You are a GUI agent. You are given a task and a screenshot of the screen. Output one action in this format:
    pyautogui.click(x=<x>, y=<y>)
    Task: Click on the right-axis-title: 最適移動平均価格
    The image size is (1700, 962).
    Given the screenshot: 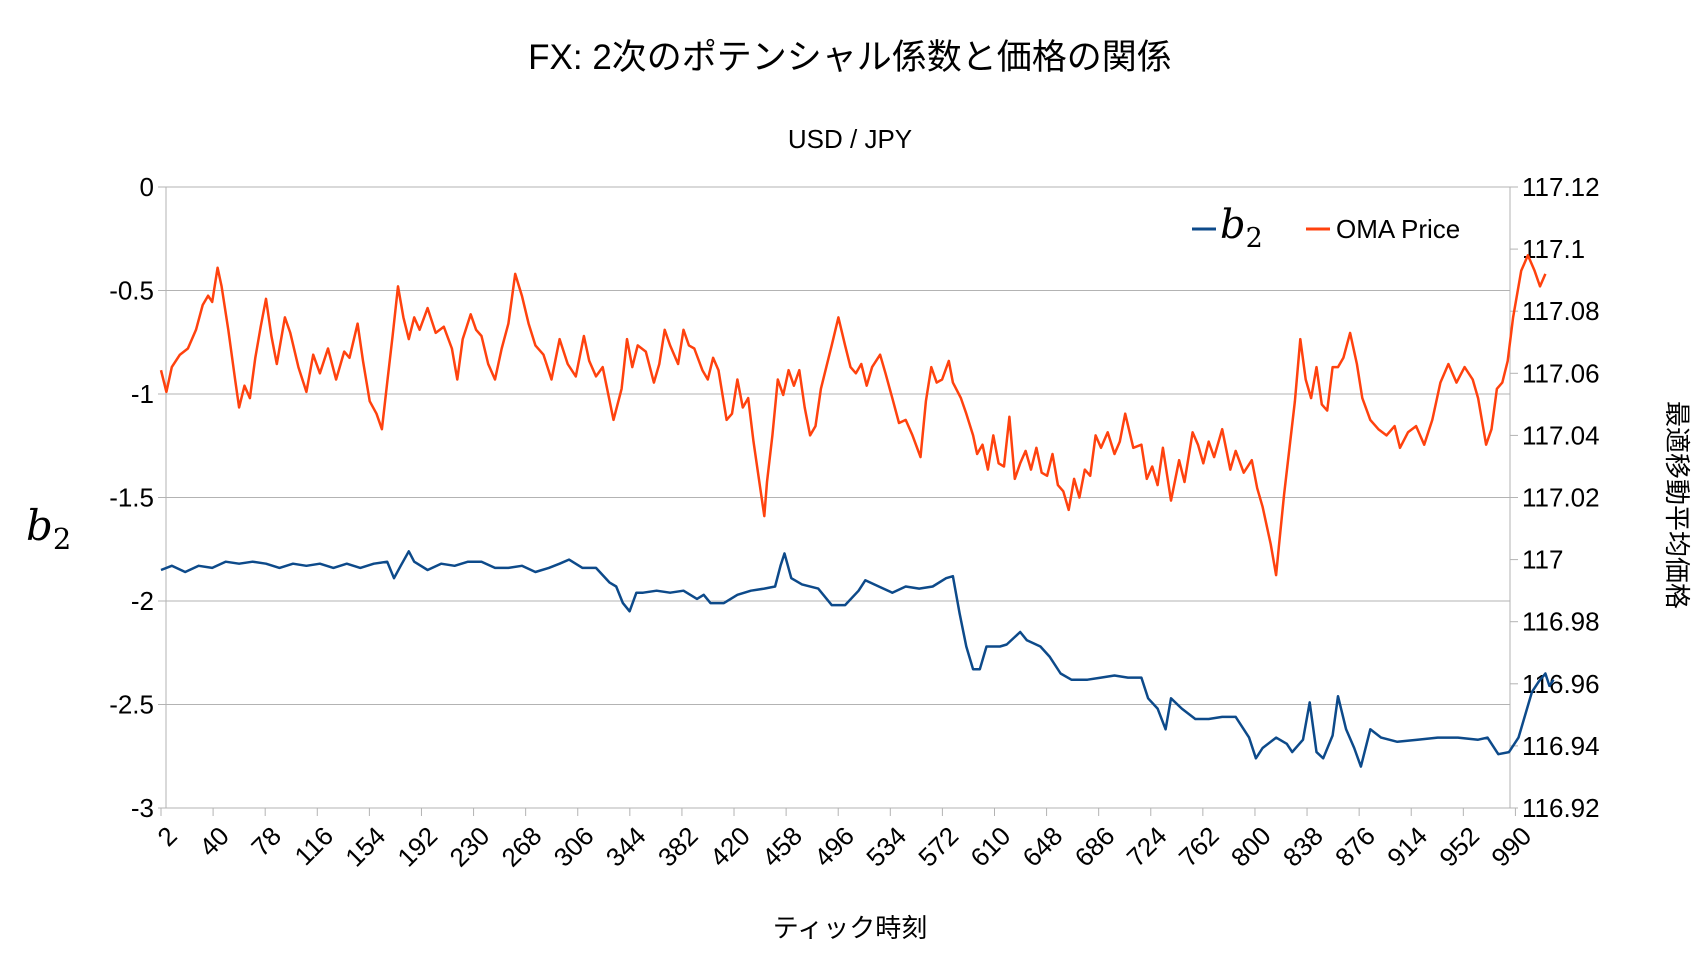 What is the action you would take?
    pyautogui.click(x=1677, y=505)
    